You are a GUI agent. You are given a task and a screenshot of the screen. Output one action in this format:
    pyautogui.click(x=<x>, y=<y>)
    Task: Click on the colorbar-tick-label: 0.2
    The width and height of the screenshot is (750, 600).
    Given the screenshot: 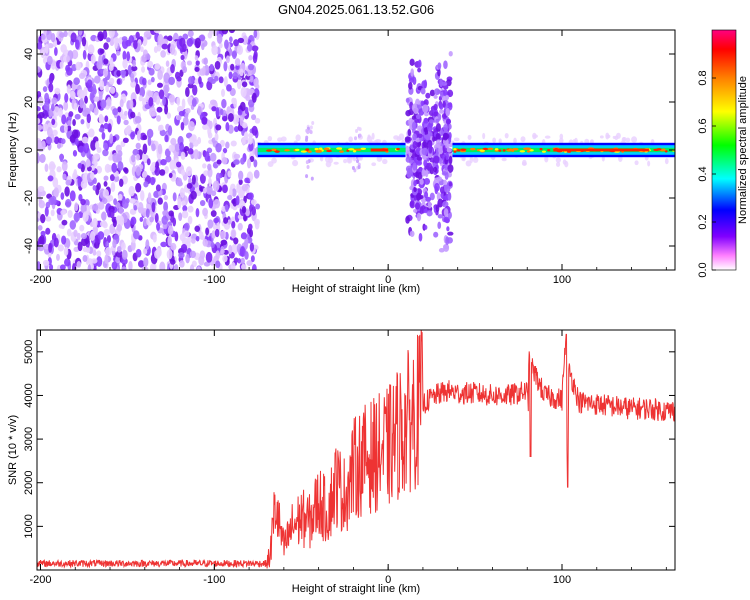 What is the action you would take?
    pyautogui.click(x=703, y=221)
    